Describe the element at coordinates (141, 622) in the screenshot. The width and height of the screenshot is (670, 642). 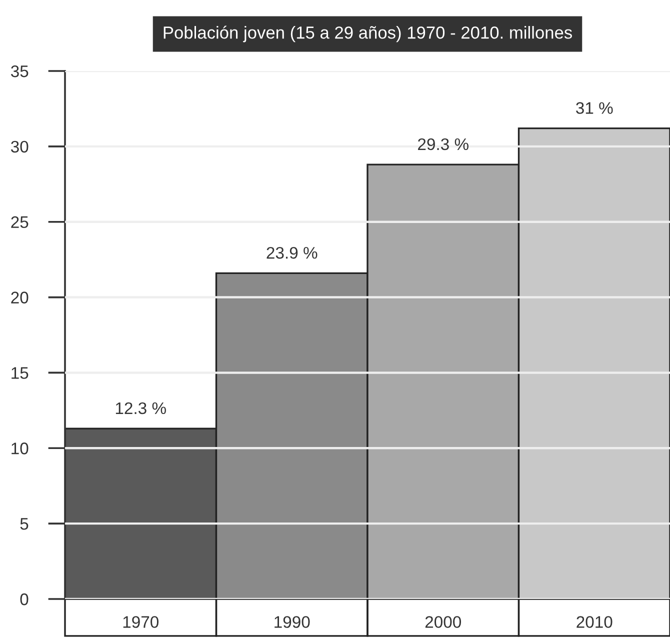
I see `x-tick-label: 1970` at that location.